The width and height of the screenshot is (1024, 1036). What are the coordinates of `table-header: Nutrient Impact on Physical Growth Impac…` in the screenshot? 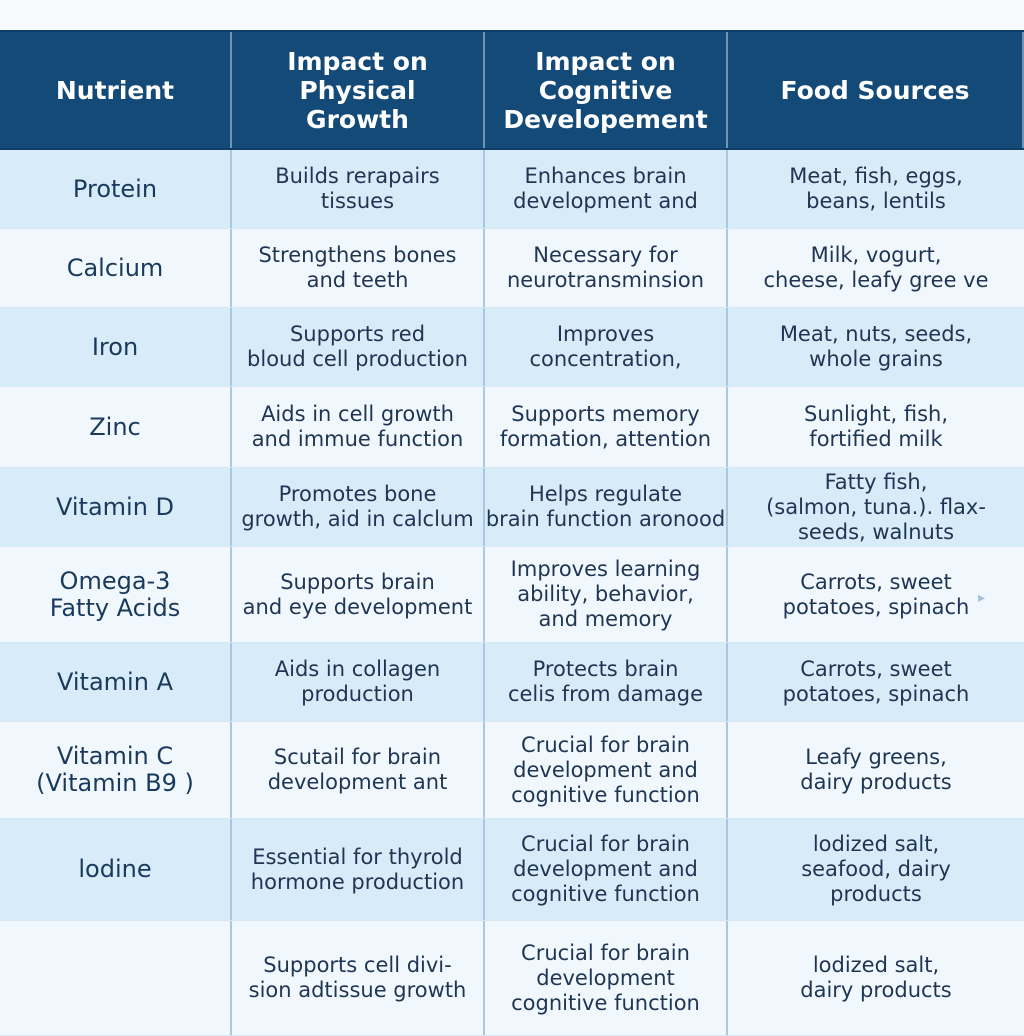 It's located at (512, 90).